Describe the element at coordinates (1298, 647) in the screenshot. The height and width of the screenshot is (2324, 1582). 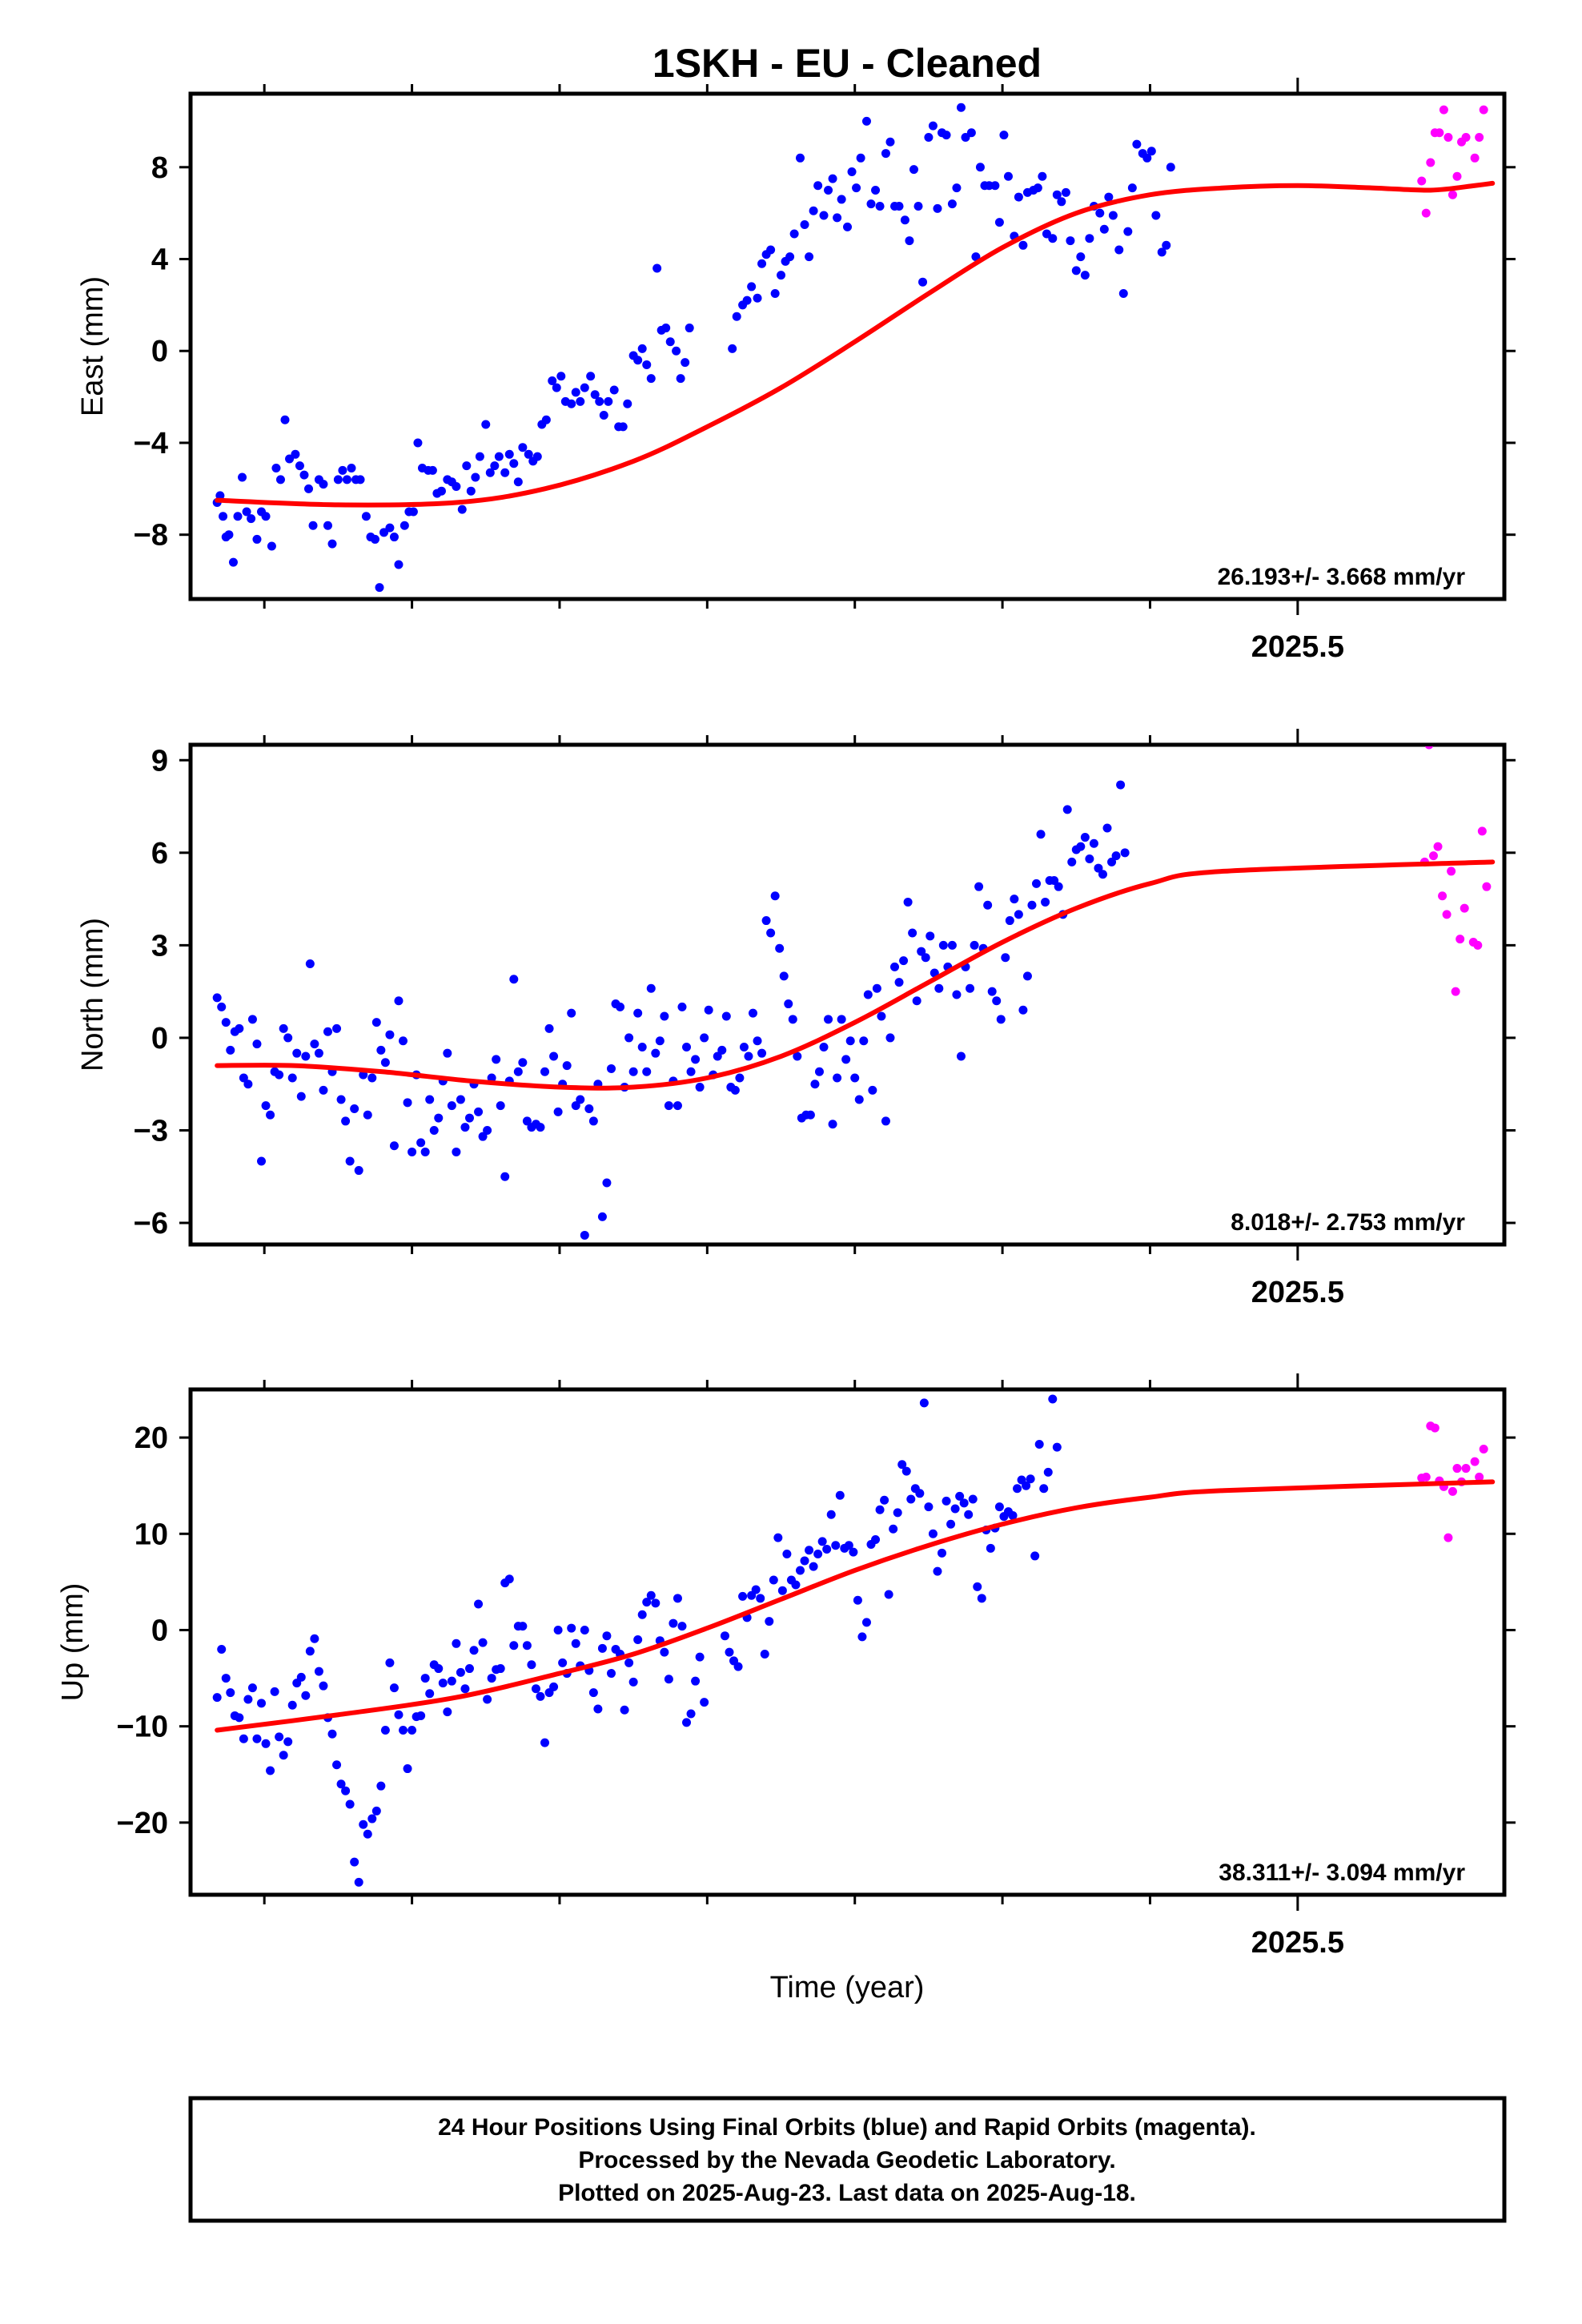
I see `x-tick-label: 2025.5` at that location.